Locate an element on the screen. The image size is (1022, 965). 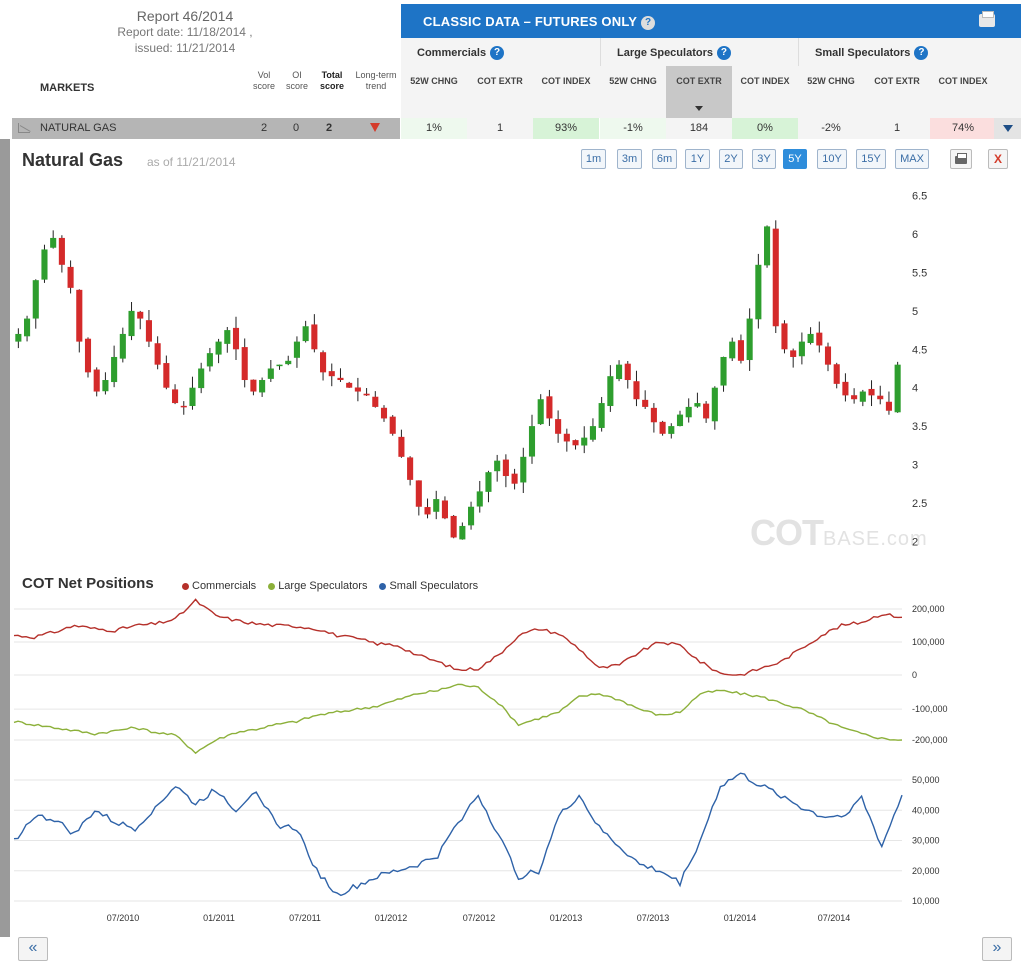
col-small-extr: COT EXTR is located at coordinates (897, 92).